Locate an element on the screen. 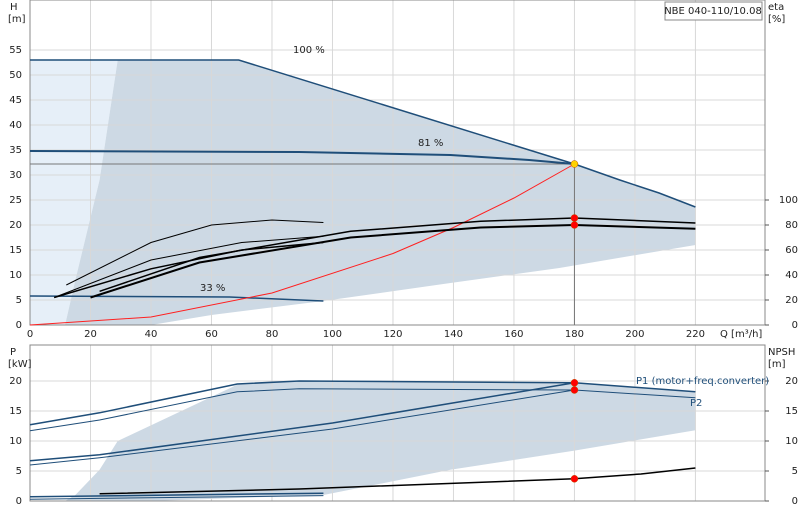  y-tick-label: 55 is located at coordinates (15, 50).